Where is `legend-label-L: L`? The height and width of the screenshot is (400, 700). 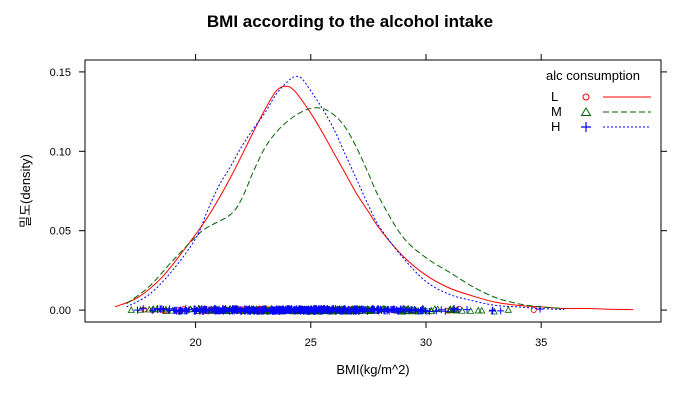
legend-label-L: L is located at coordinates (554, 96).